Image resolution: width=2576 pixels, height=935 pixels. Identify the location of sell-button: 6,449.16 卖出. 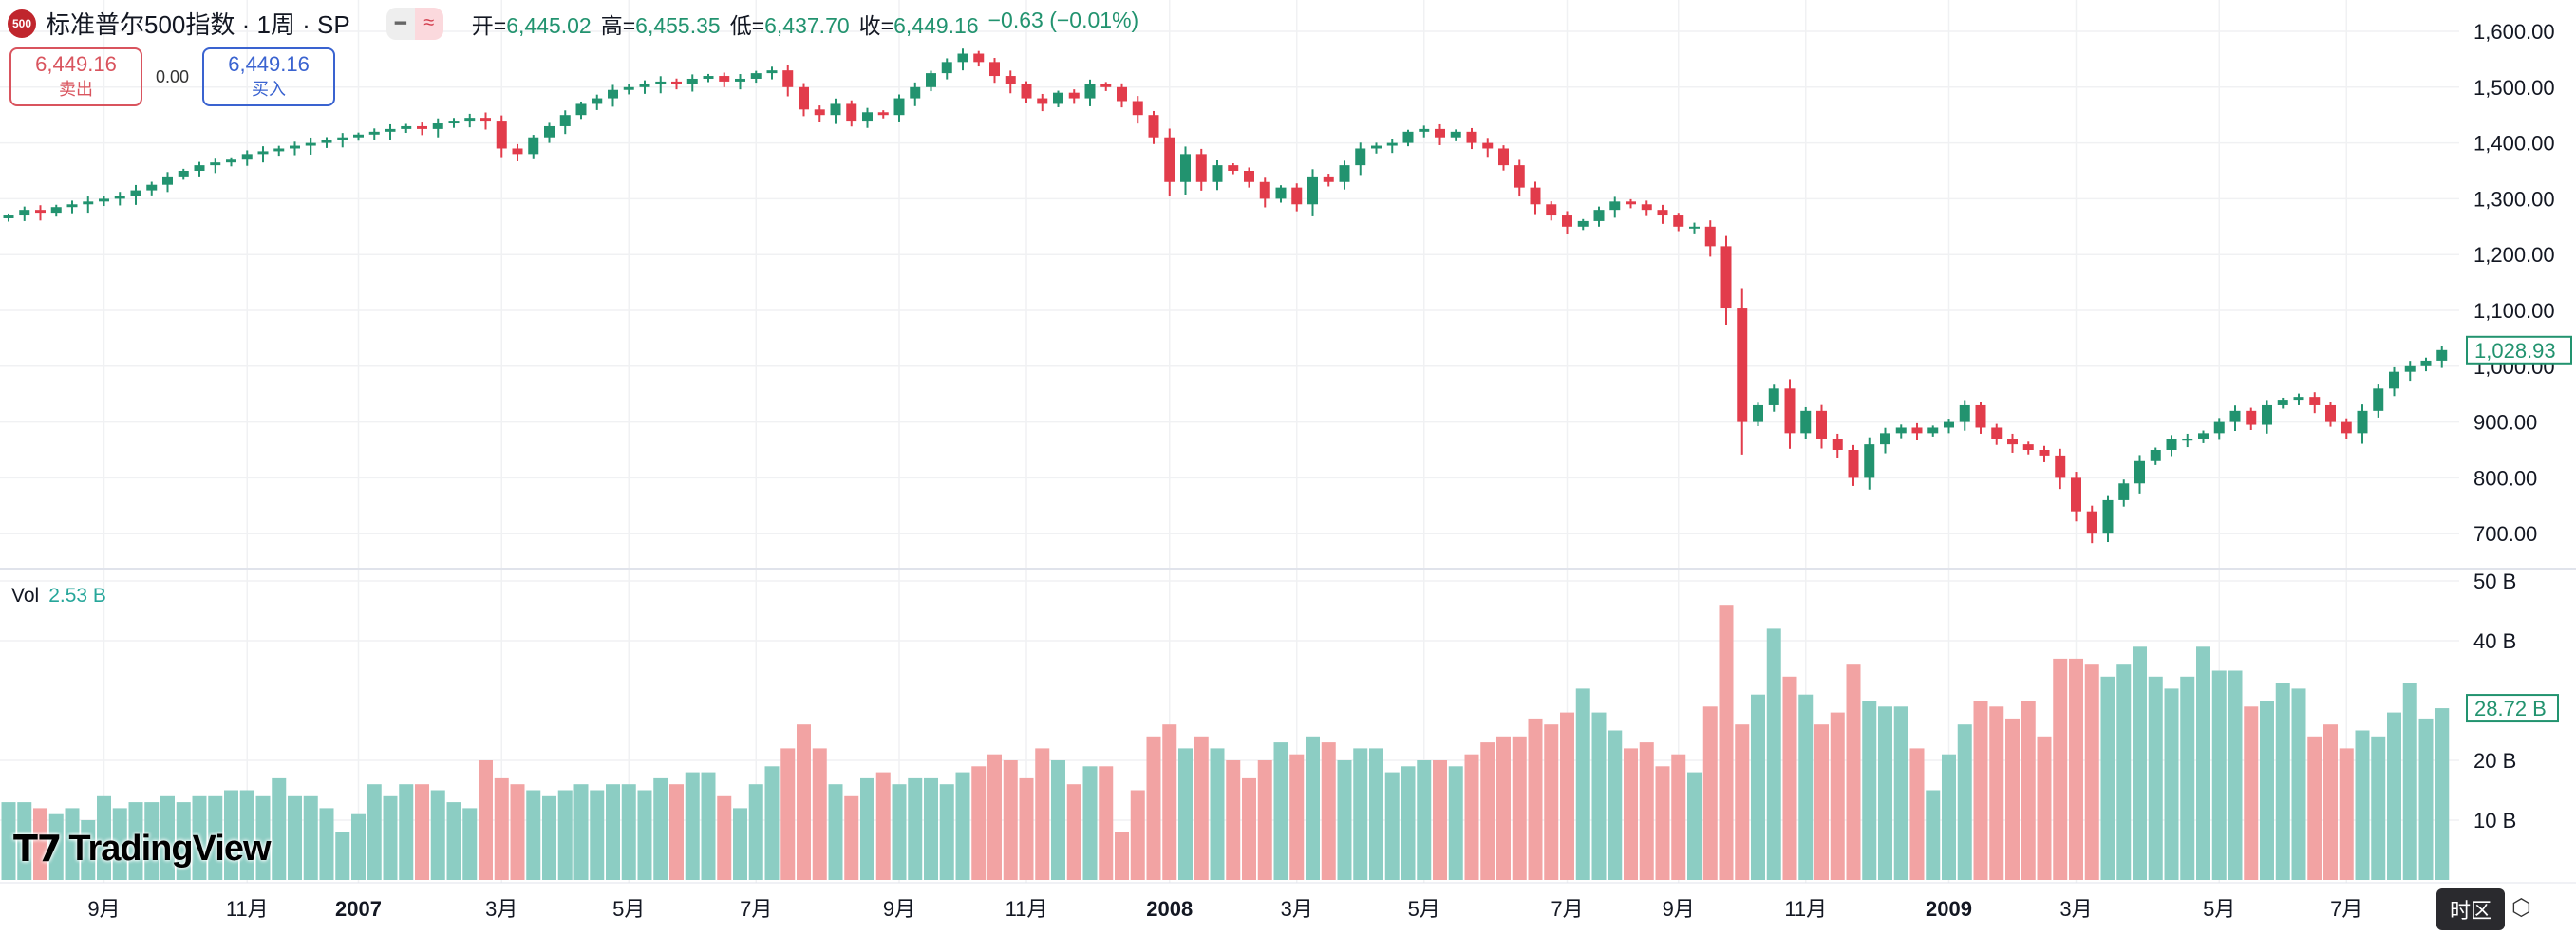
(75, 76).